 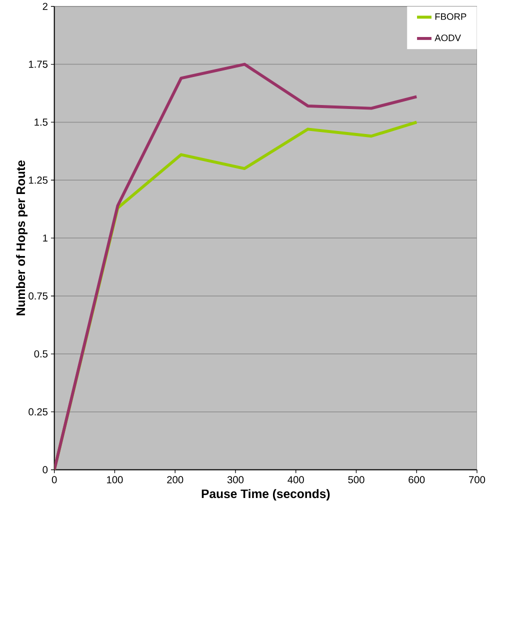 I want to click on x-axis-title: Pause Time (seconds), so click(x=266, y=495).